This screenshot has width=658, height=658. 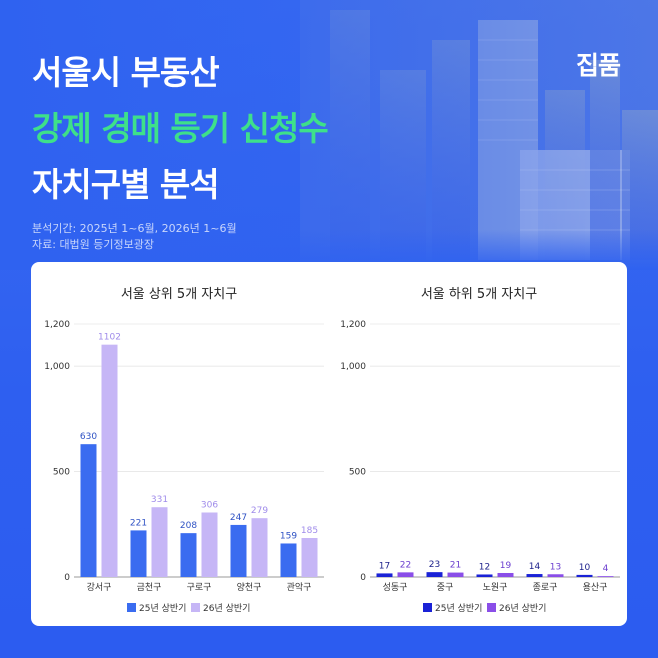 What do you see at coordinates (299, 587) in the screenshot?
I see `x-tick-label: 관악구` at bounding box center [299, 587].